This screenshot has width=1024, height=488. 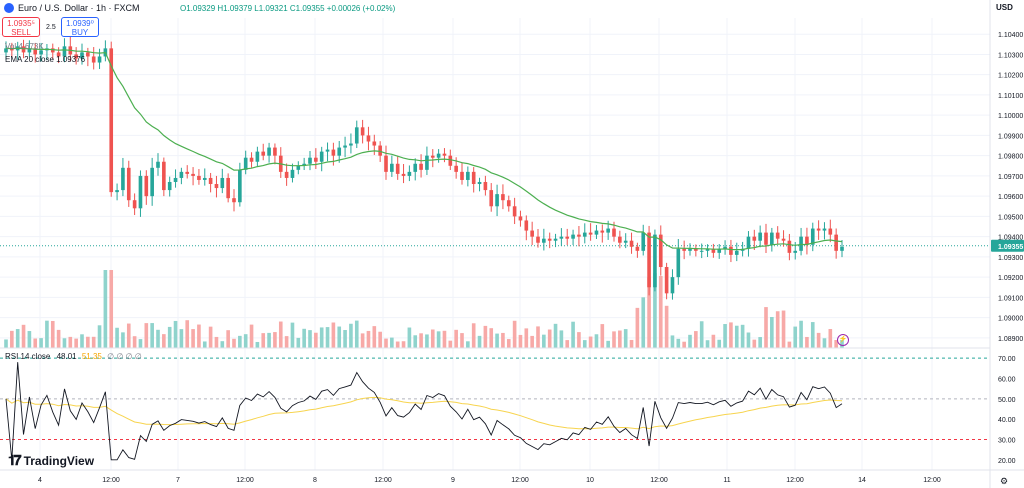 What do you see at coordinates (79, 8) in the screenshot?
I see `symbol-title: Euro / U.S. Dollar · 1h · FXCM` at bounding box center [79, 8].